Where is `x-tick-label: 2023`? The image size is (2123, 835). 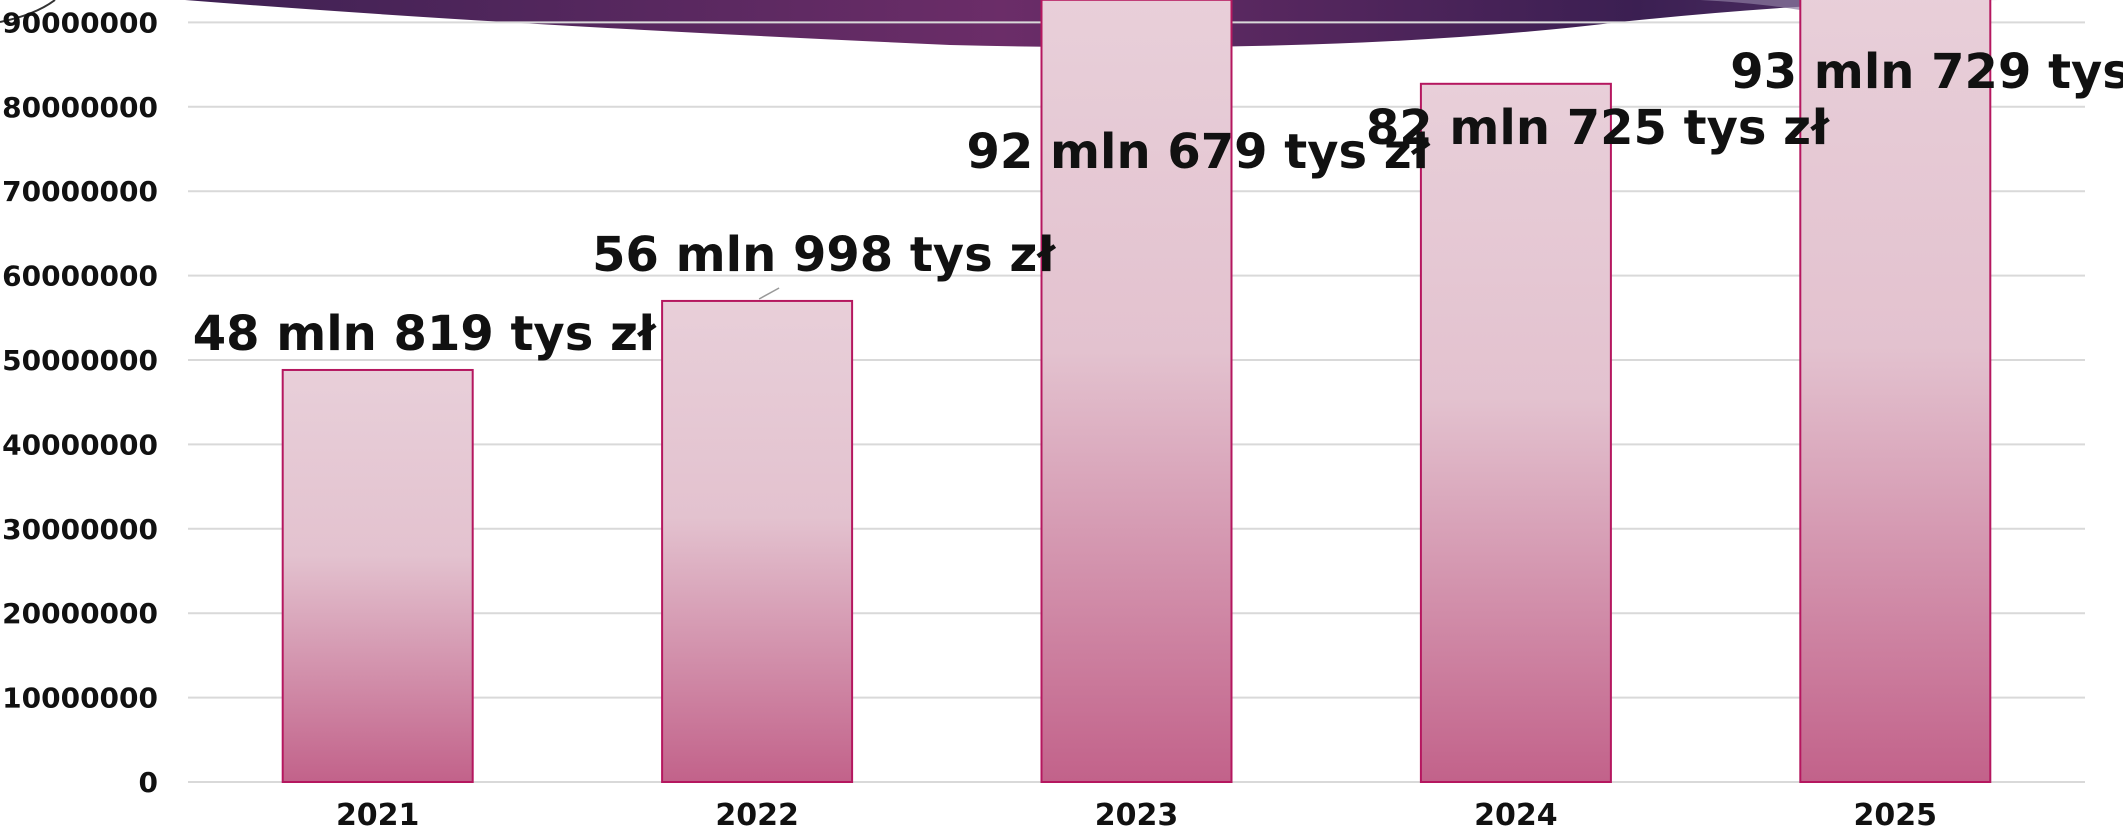
x-tick-label: 2023 is located at coordinates (1137, 815).